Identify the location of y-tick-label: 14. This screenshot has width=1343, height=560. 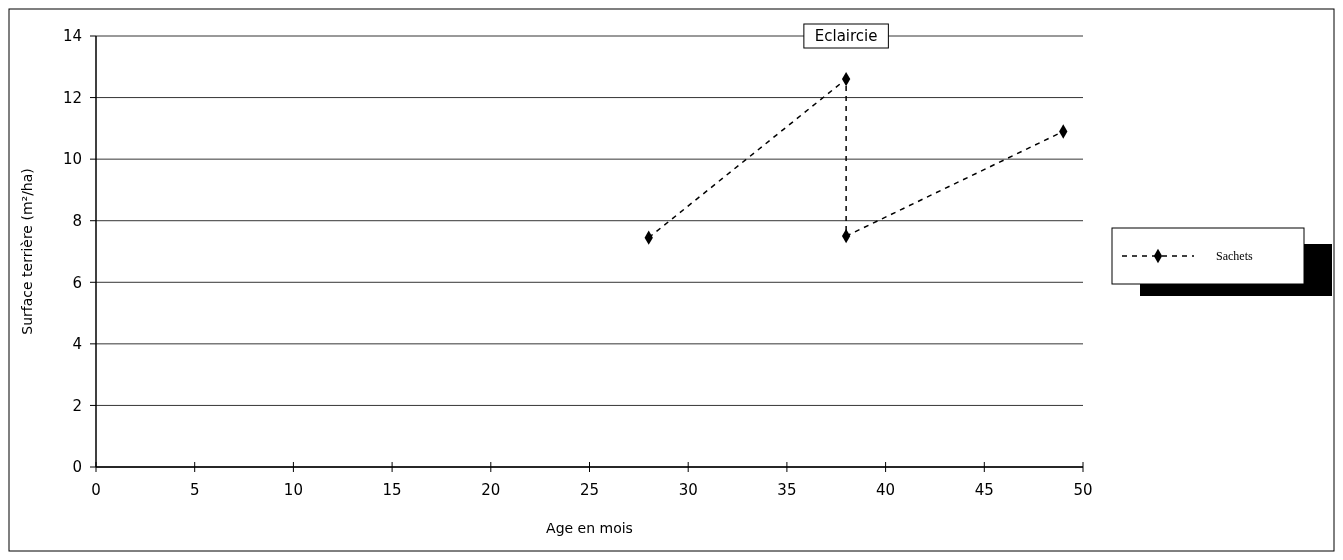
(72, 36).